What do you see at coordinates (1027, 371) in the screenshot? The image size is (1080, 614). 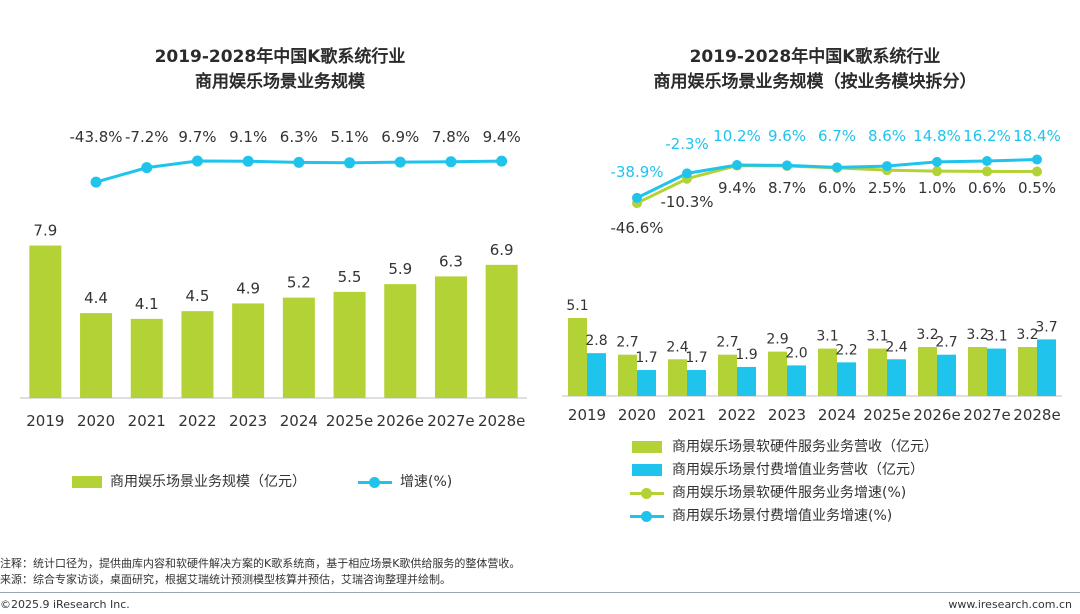 I see `right-bar-hw-2028e` at bounding box center [1027, 371].